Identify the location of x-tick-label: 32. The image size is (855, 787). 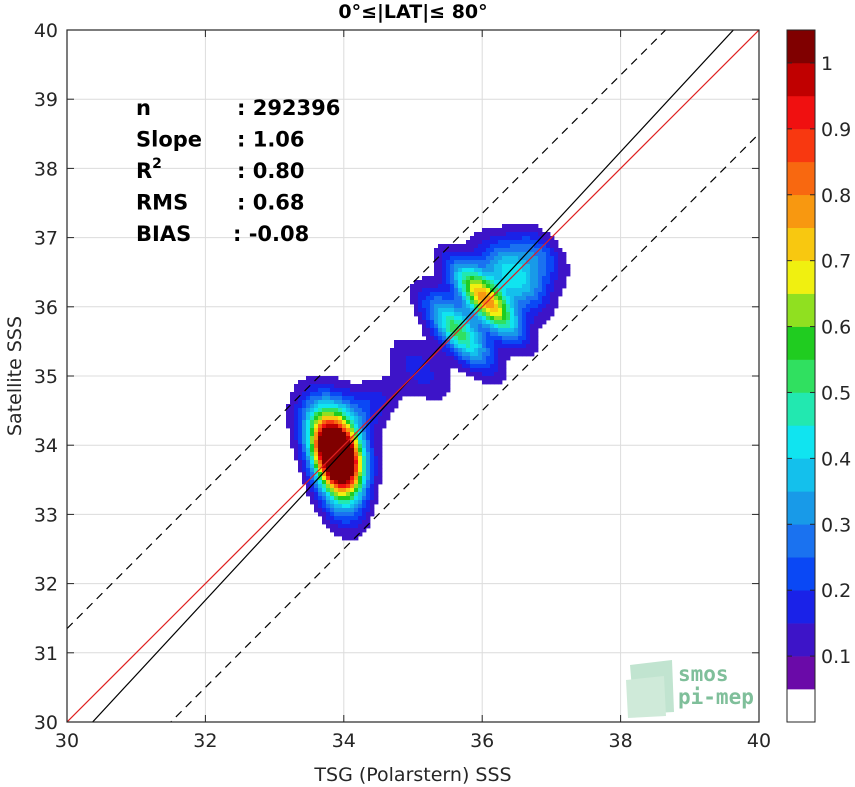
(205, 741).